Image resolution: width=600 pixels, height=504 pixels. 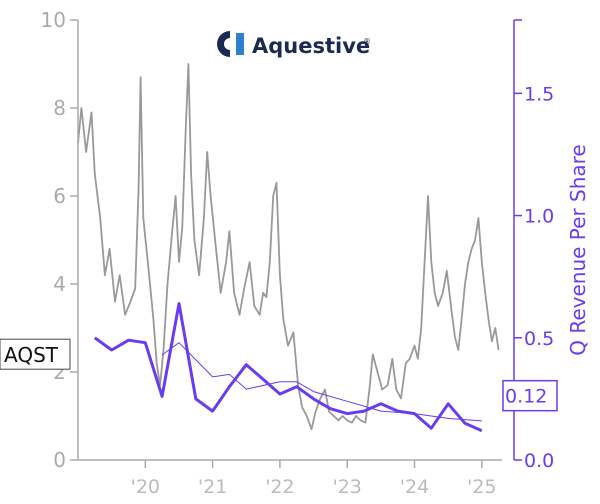 I want to click on ticker-label-box, so click(x=35, y=354).